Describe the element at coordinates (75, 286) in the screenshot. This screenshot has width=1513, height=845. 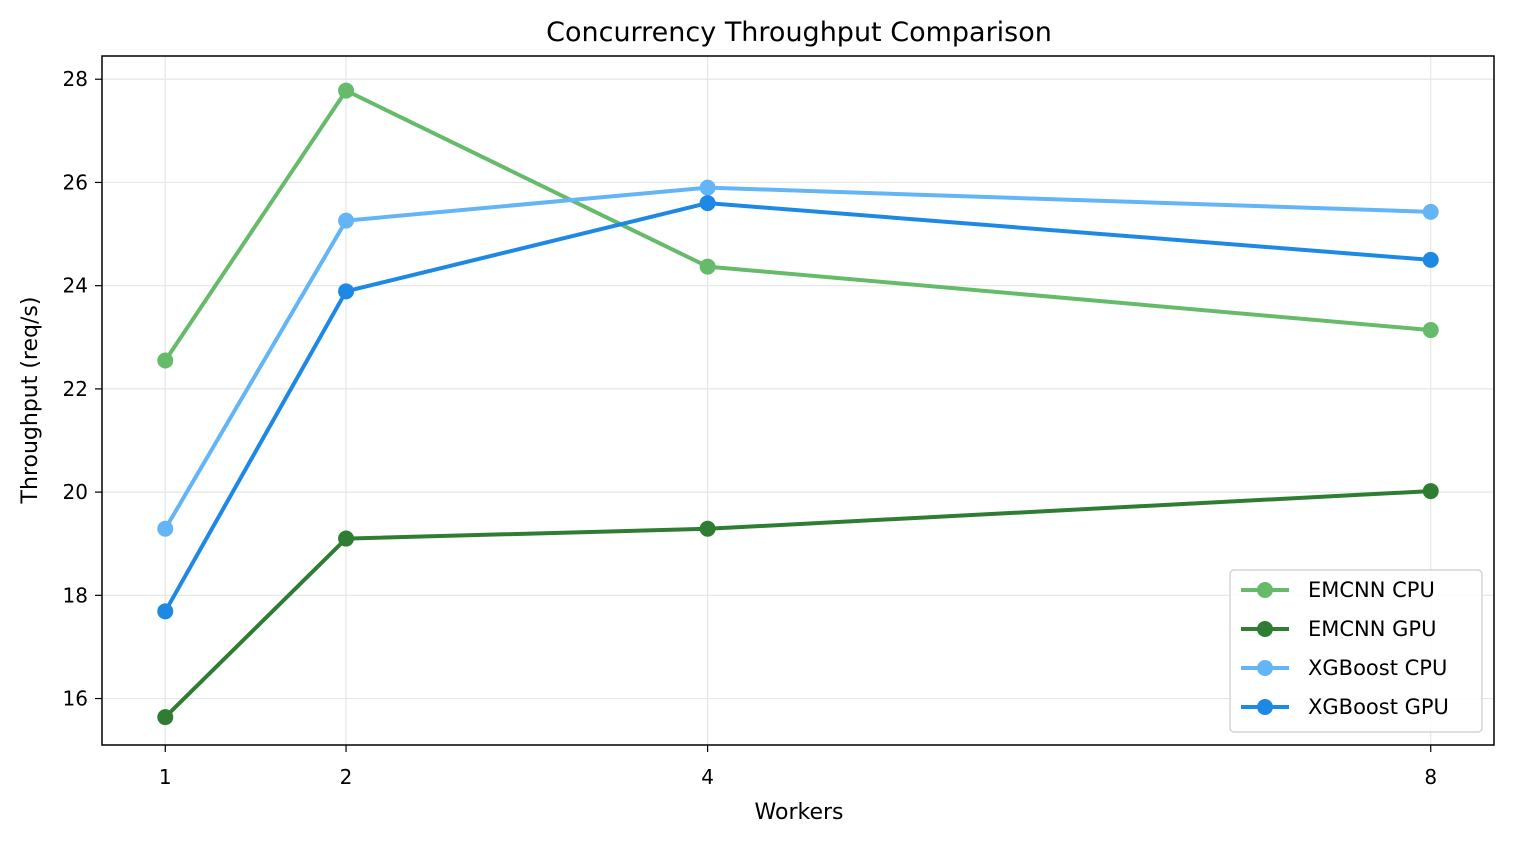
I see `y-tick-label: 24` at that location.